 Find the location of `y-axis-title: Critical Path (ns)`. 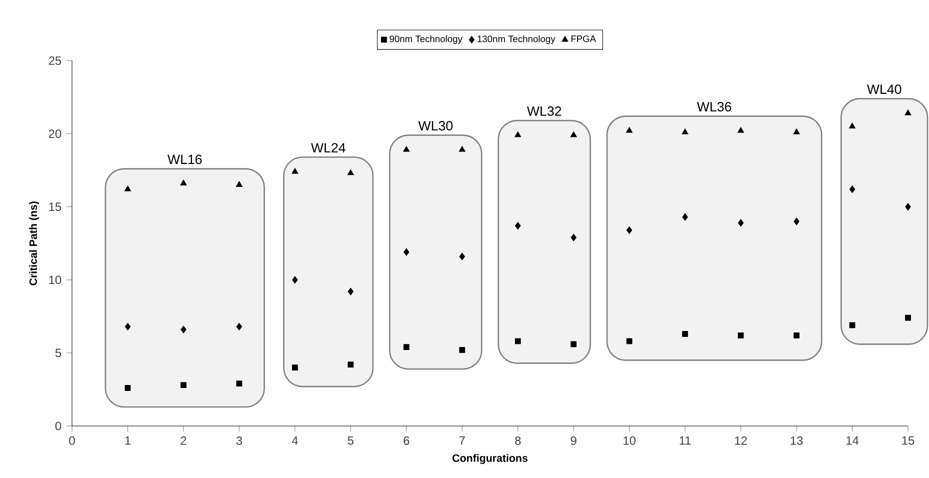

y-axis-title: Critical Path (ns) is located at coordinates (34, 243).